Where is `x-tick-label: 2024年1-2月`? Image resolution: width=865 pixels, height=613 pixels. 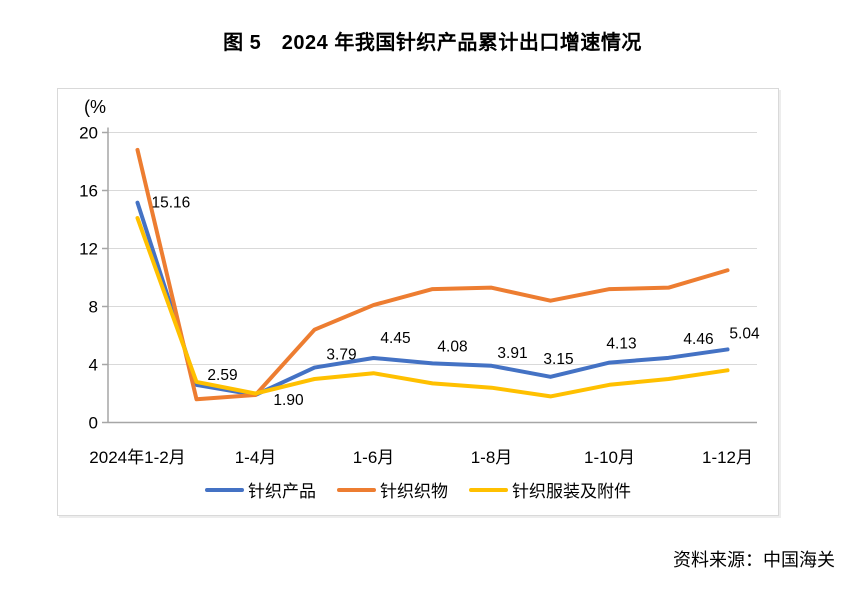 x-tick-label: 2024年1-2月 is located at coordinates (137, 457).